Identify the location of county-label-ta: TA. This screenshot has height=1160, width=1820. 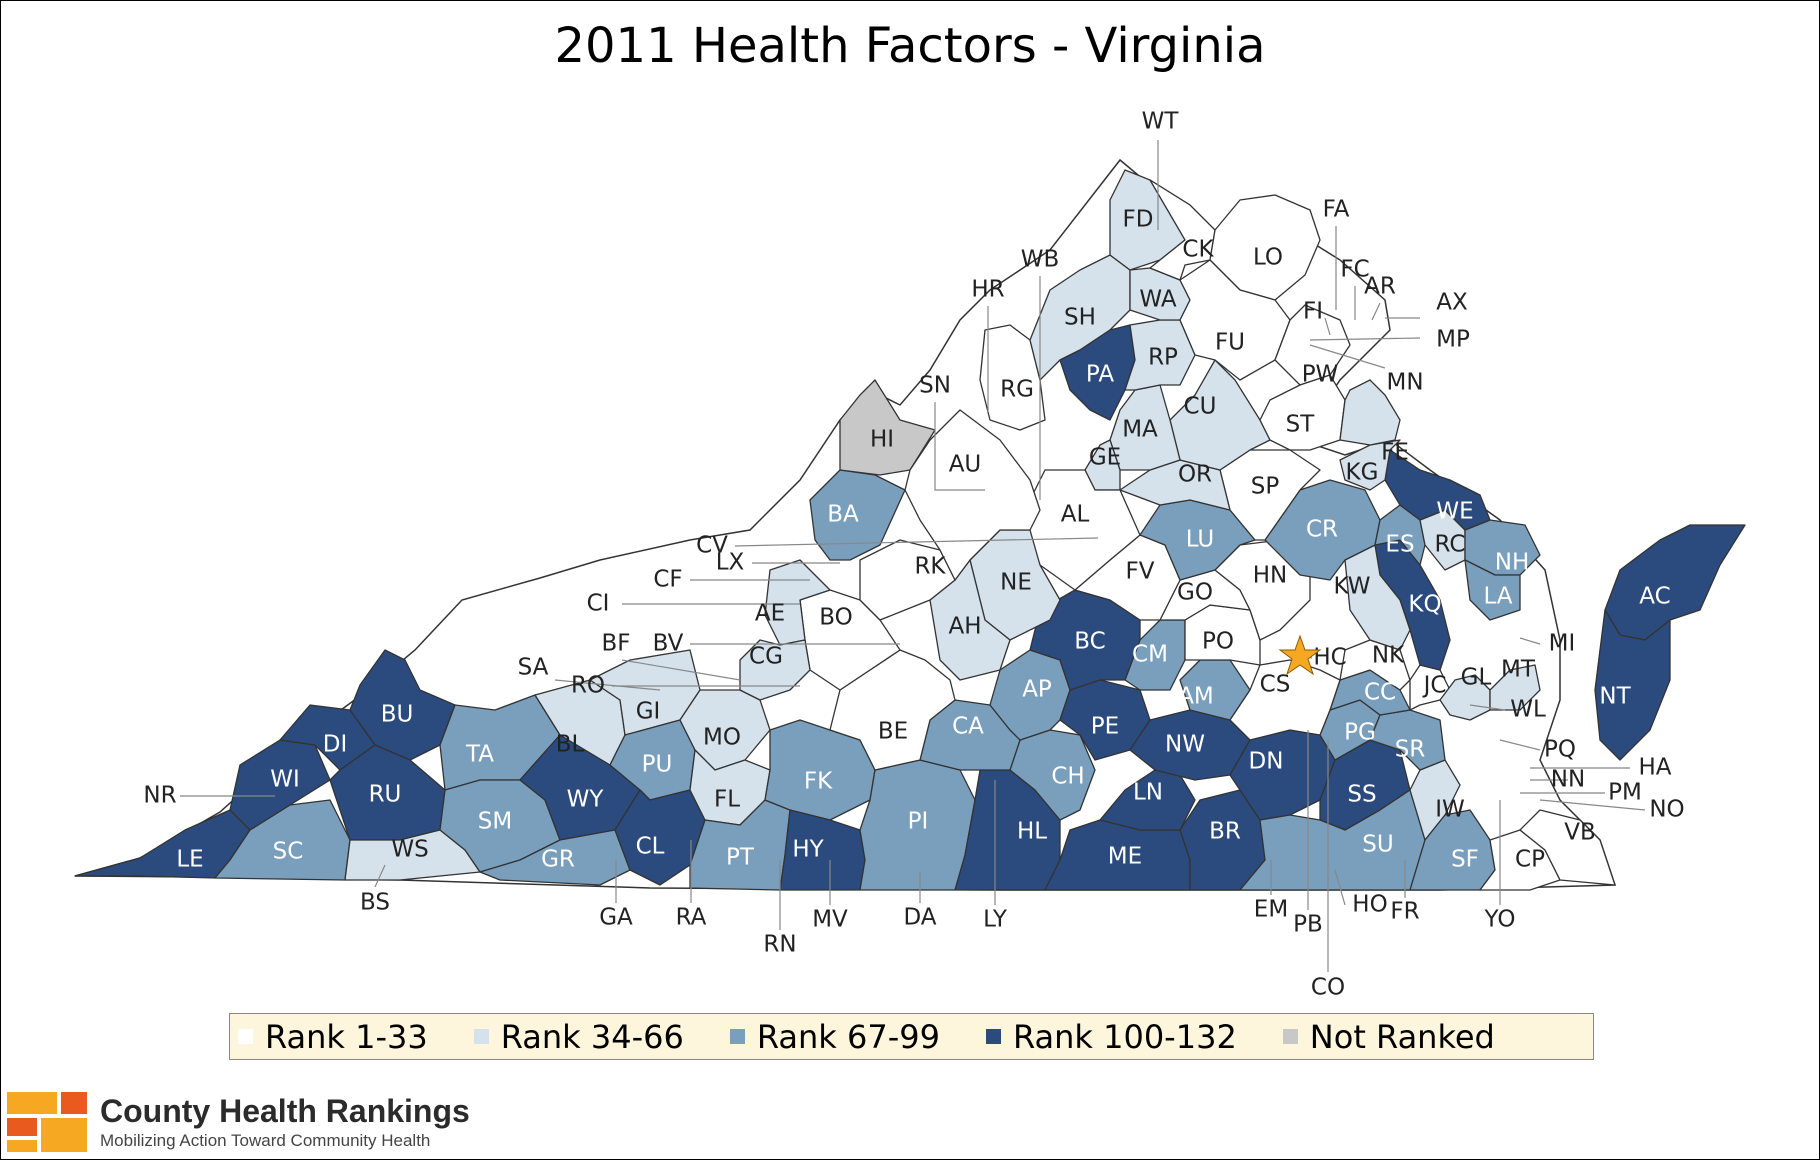
(479, 755).